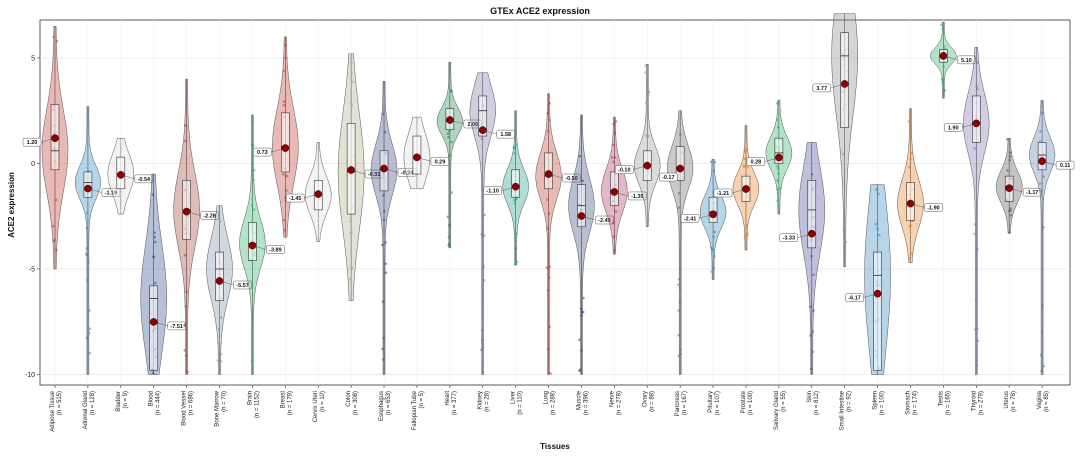 This screenshot has width=1080, height=459. What do you see at coordinates (1047, 401) in the screenshot?
I see `x-tick-sample-size: (n = 85)` at bounding box center [1047, 401].